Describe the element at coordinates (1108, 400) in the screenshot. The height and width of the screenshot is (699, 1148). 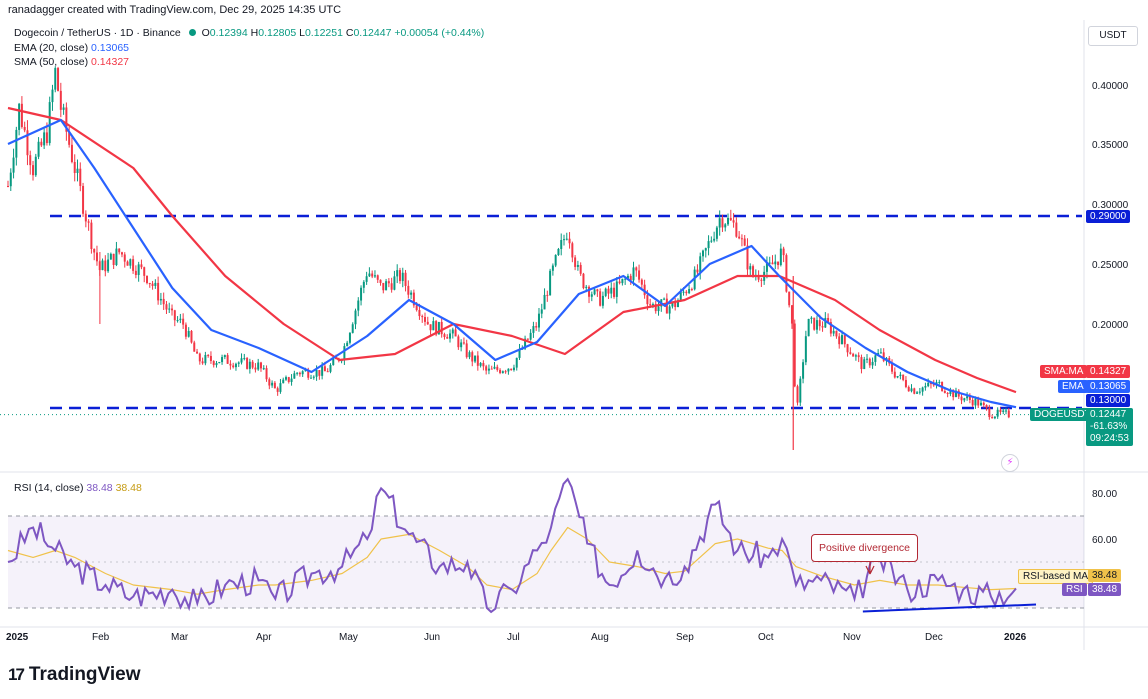
I see `support-tag: 0.13000` at that location.